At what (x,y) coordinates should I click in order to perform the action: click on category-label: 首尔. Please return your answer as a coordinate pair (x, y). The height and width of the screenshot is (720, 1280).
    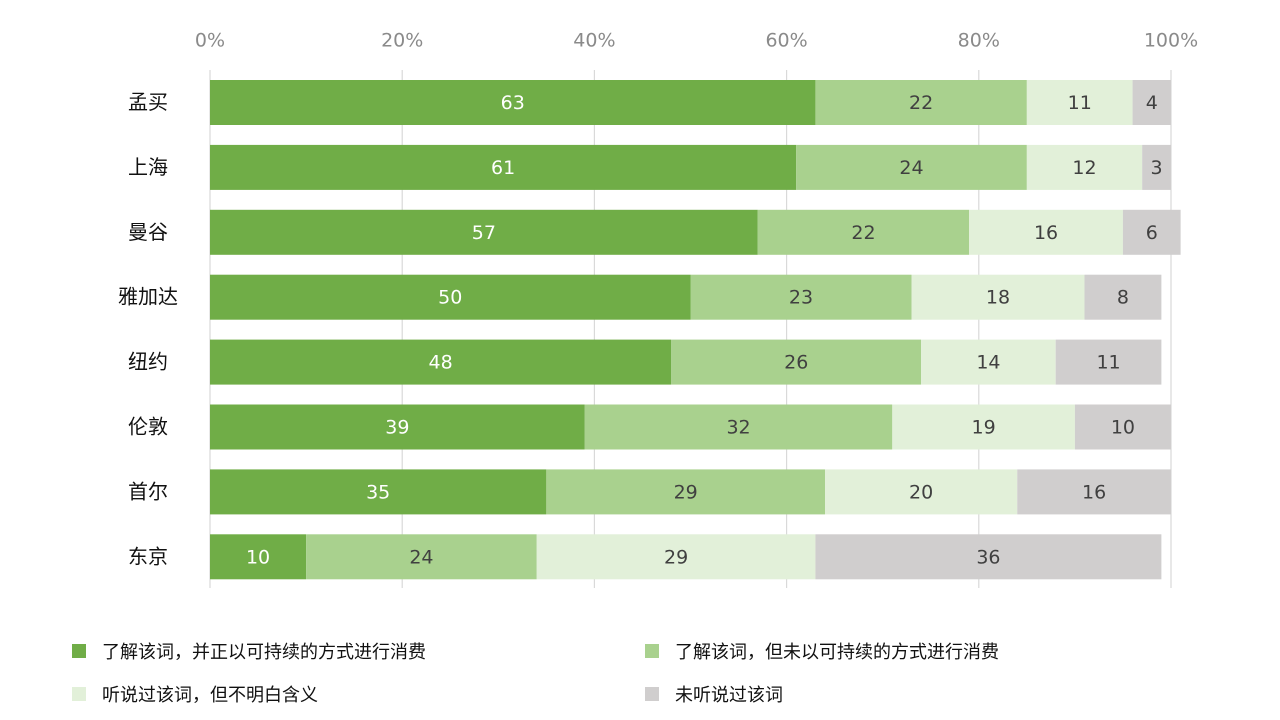
    Looking at the image, I should click on (148, 491).